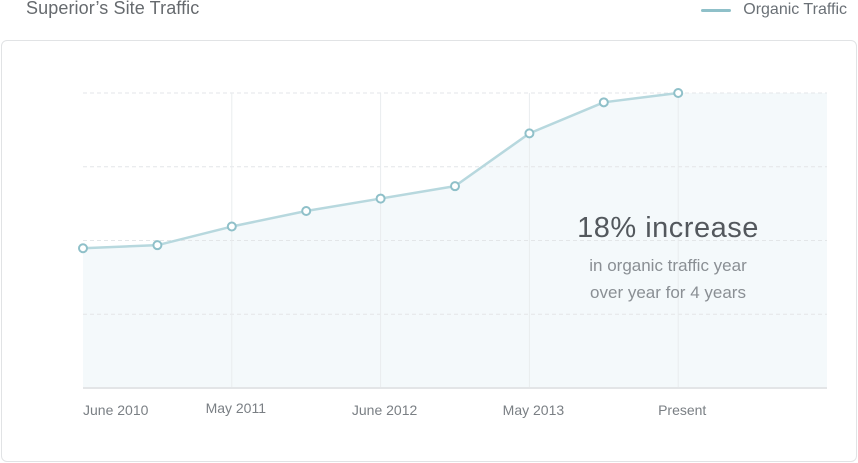 Image resolution: width=858 pixels, height=463 pixels. I want to click on annotation-line-2: over year for 4 years, so click(668, 292).